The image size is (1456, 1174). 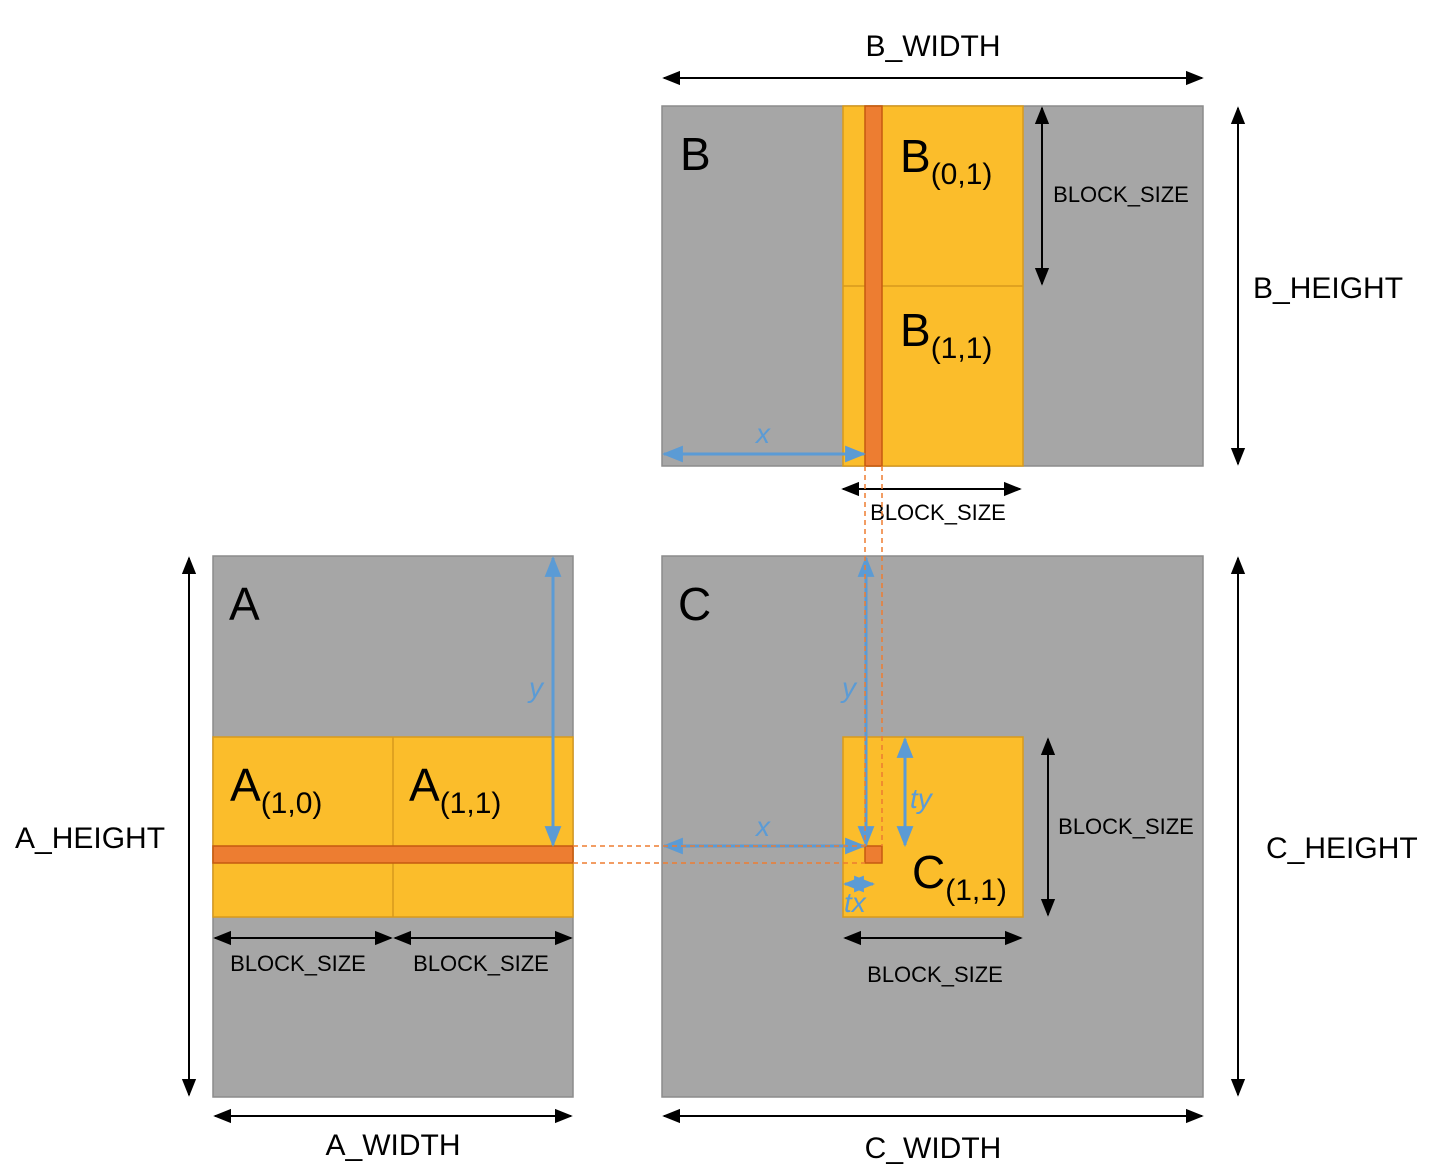 What do you see at coordinates (695, 154) in the screenshot?
I see `matrix-b-label: B` at bounding box center [695, 154].